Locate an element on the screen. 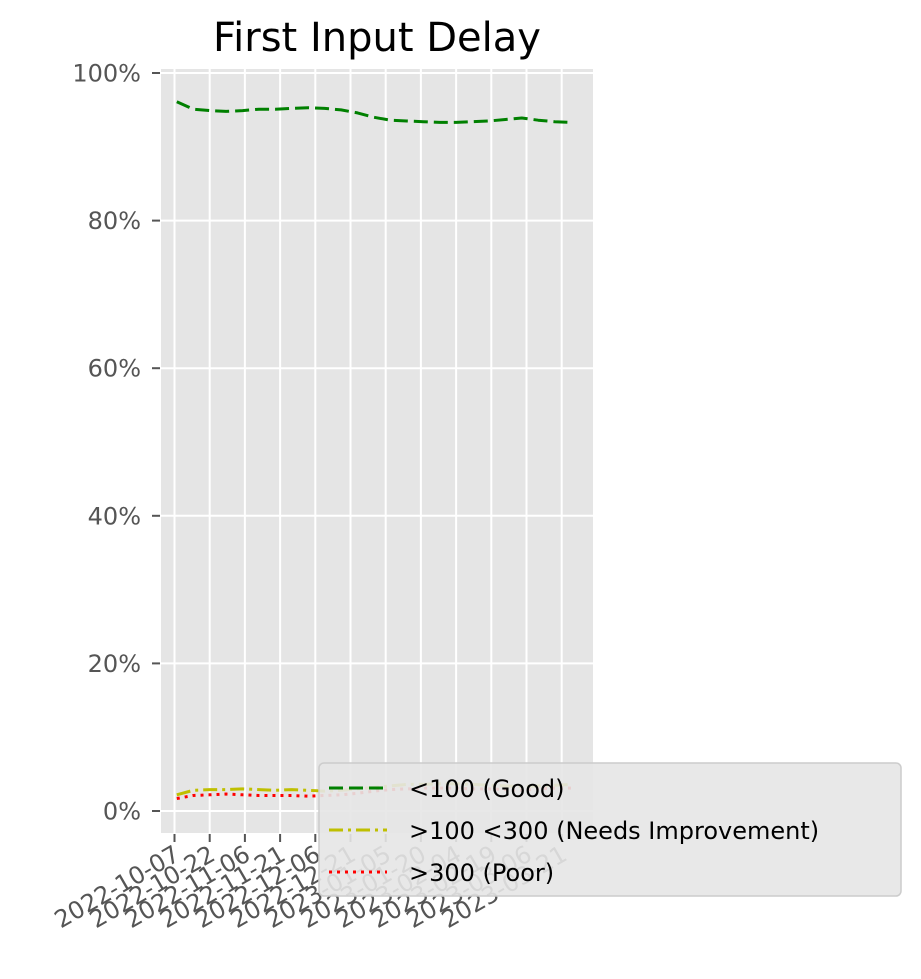  legend-label: <100 (Good) is located at coordinates (486, 789).